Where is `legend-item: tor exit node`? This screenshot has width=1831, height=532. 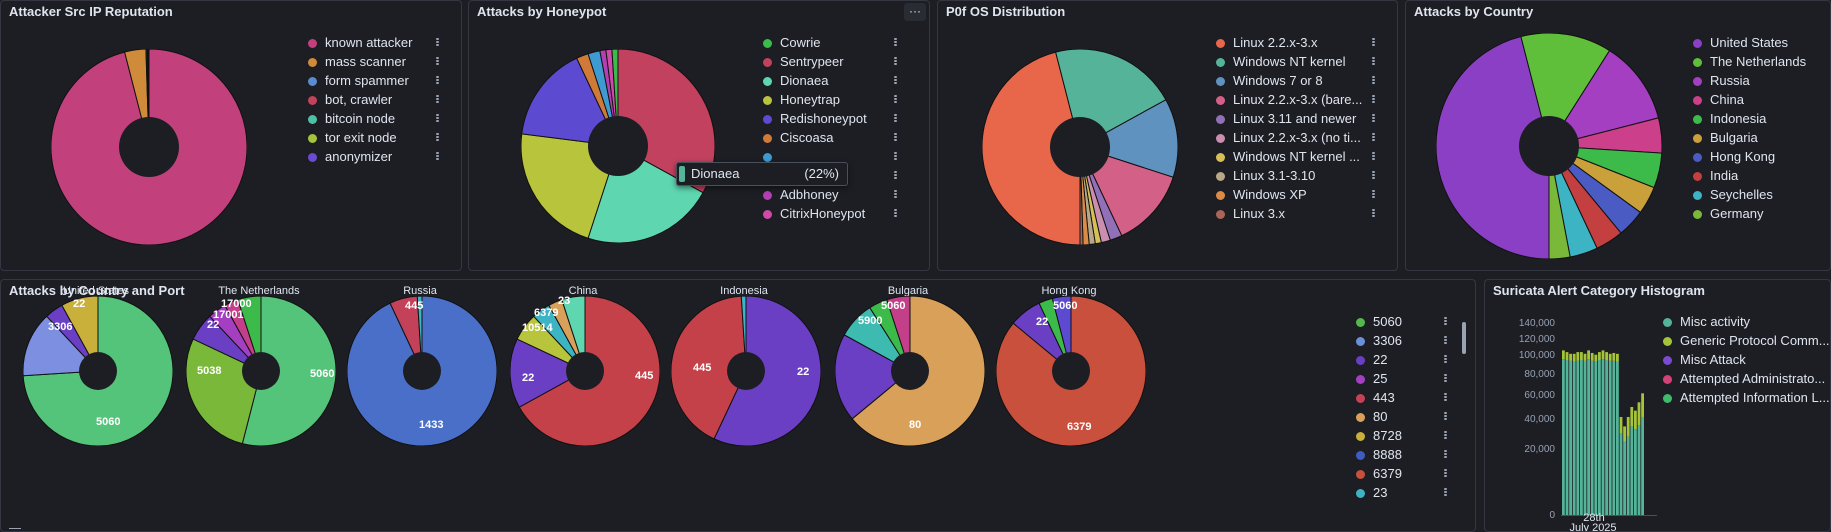
legend-item: tor exit node is located at coordinates (352, 138).